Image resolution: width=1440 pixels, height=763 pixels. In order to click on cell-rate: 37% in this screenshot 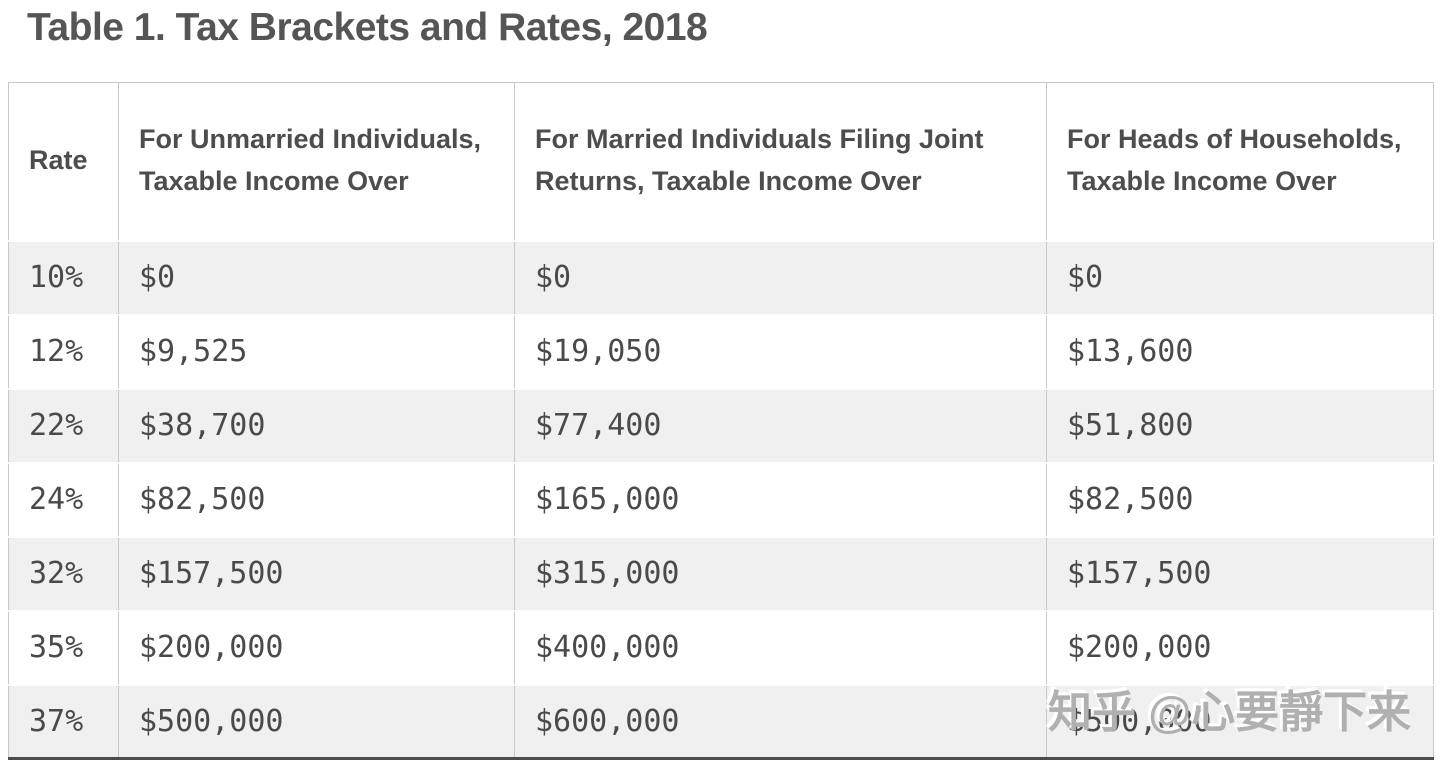, I will do `click(63, 721)`.